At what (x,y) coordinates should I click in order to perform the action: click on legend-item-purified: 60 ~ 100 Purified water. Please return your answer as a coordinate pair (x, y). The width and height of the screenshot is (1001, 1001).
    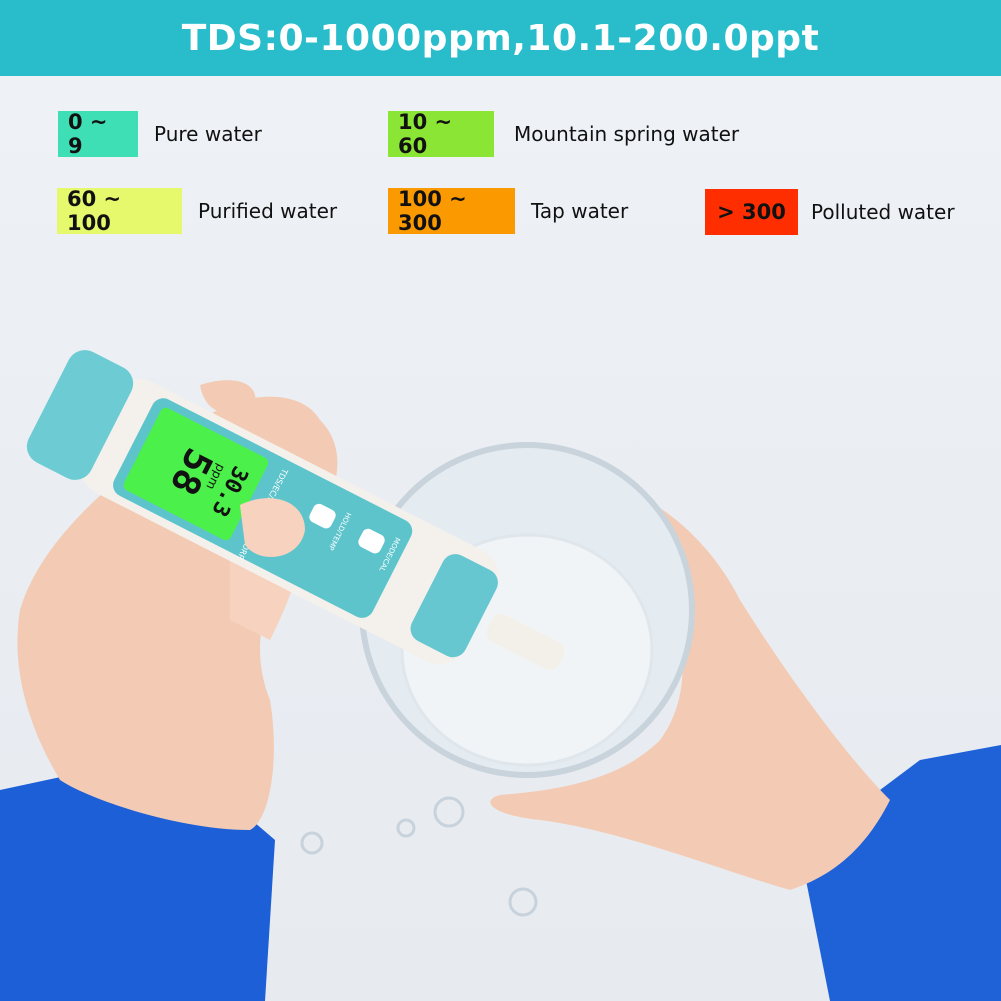
    Looking at the image, I should click on (197, 211).